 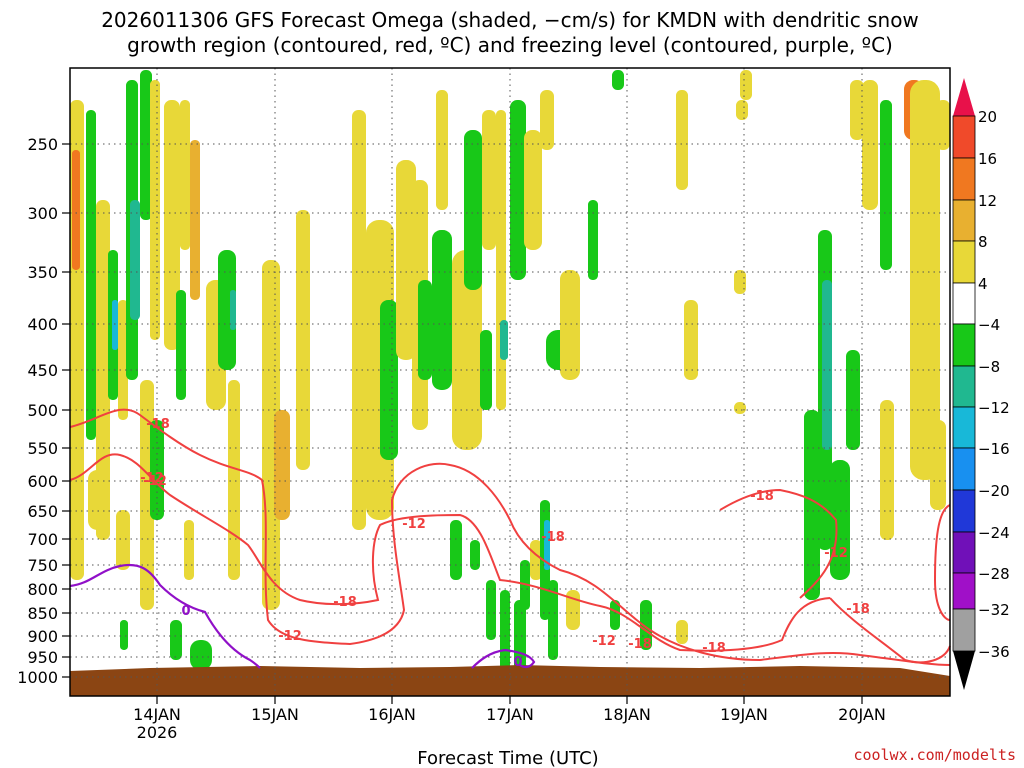 What do you see at coordinates (42, 636) in the screenshot?
I see `y-tick-label: 900` at bounding box center [42, 636].